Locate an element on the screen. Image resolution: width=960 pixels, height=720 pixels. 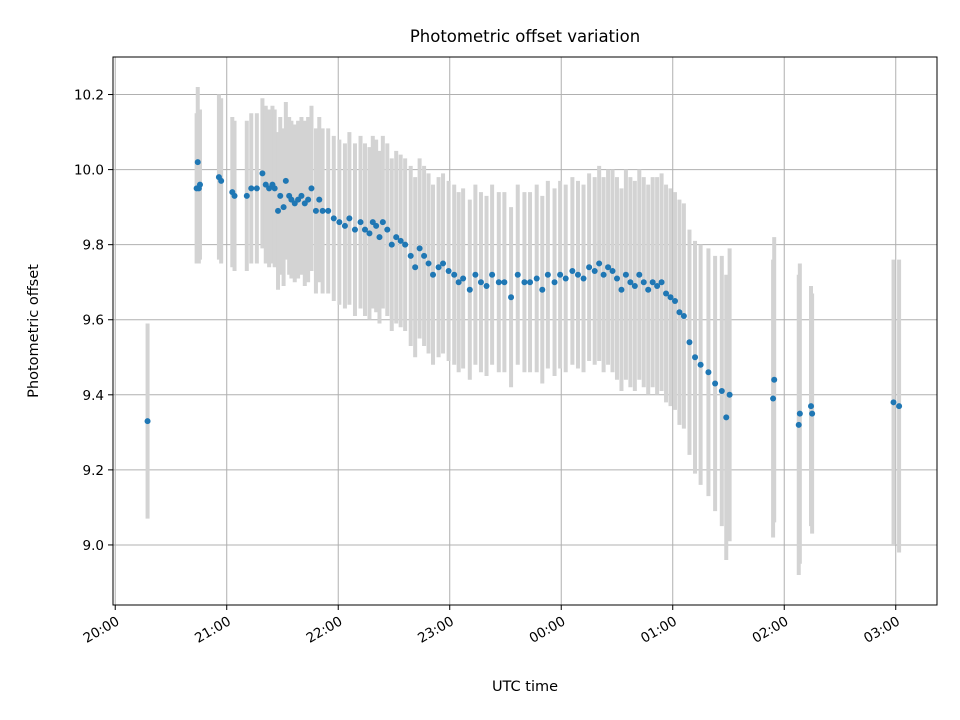
y-tick-label: 9.2 is located at coordinates (93, 471).